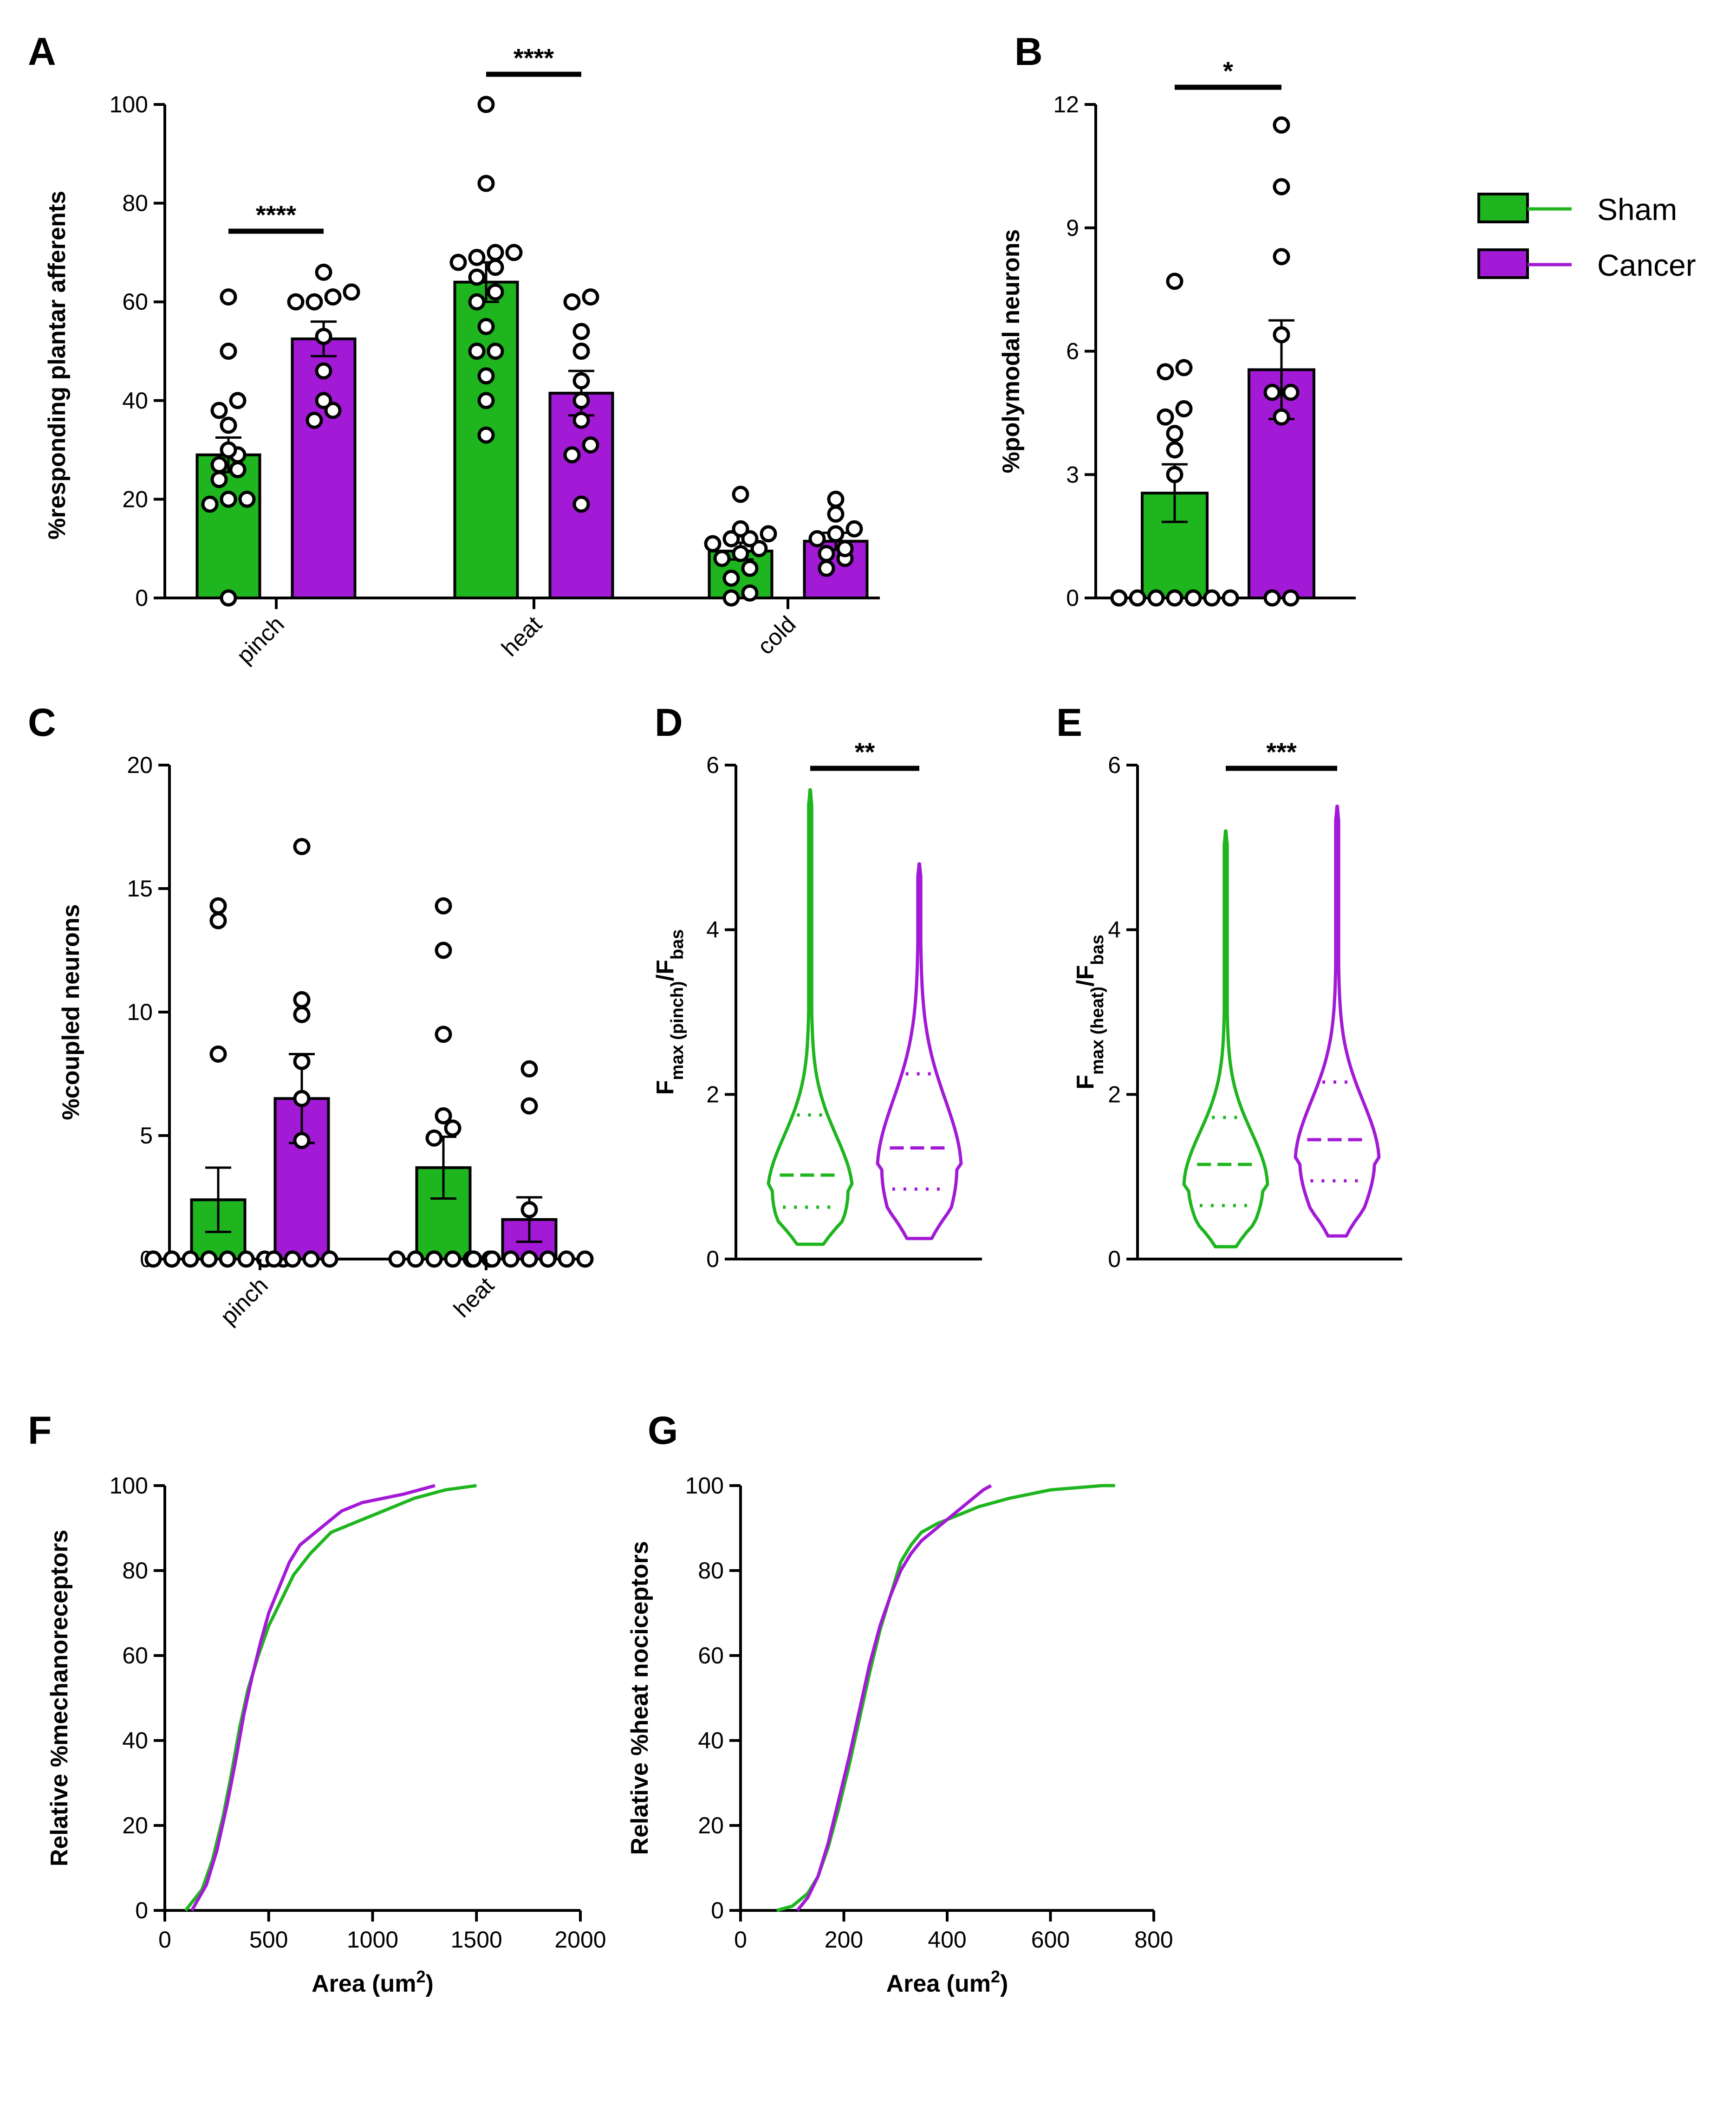 Image resolution: width=1736 pixels, height=2117 pixels. I want to click on x-tick-label: 0, so click(740, 1940).